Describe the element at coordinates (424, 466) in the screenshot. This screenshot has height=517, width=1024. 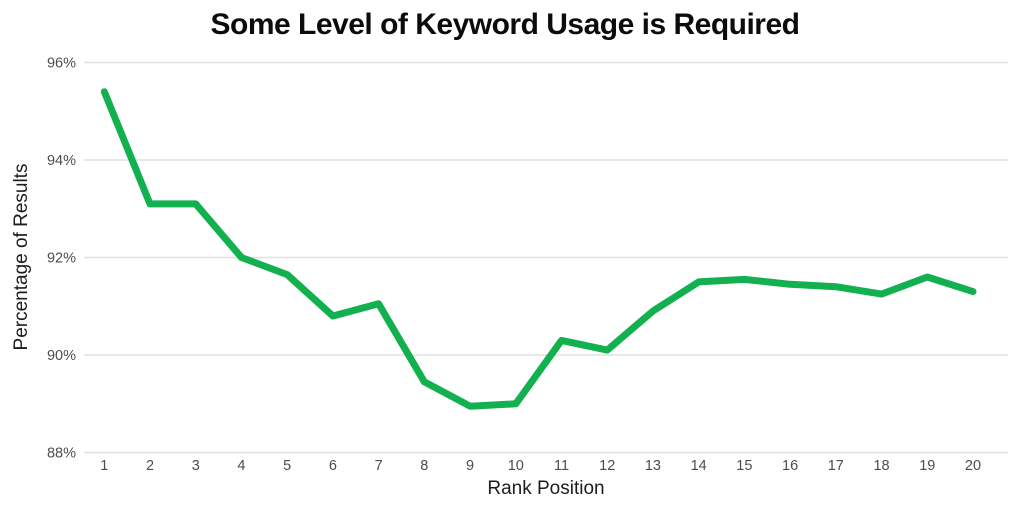
I see `x-tick-label: 8` at that location.